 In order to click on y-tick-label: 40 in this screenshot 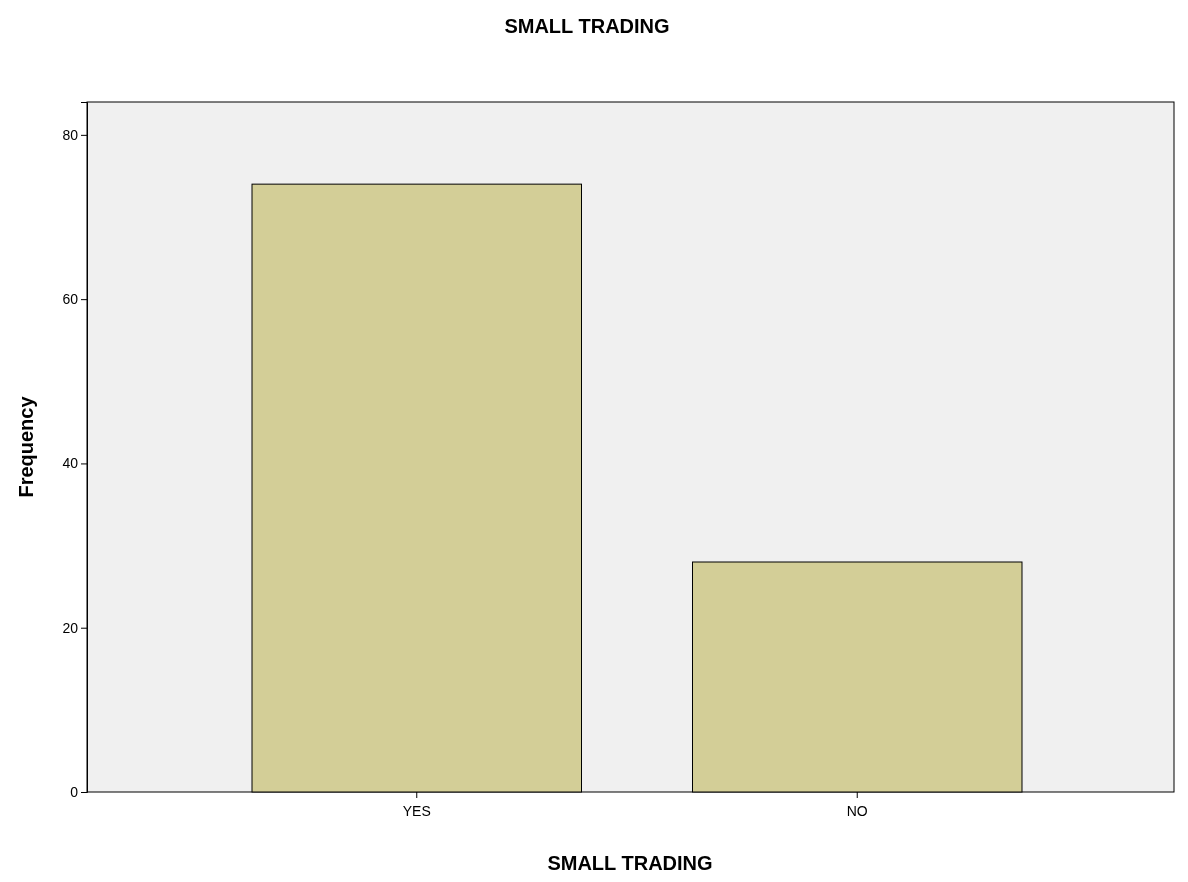, I will do `click(70, 463)`.